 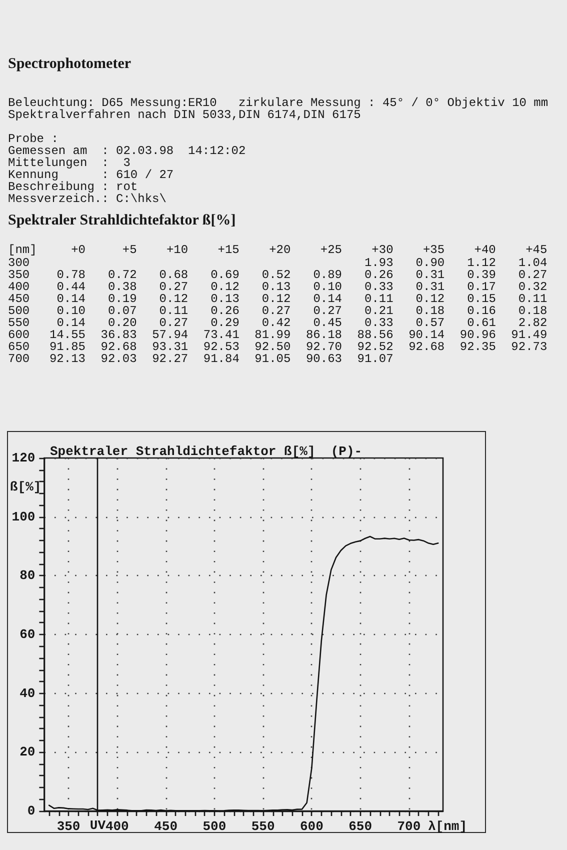 I want to click on data-label: 0.44, so click(x=71, y=287).